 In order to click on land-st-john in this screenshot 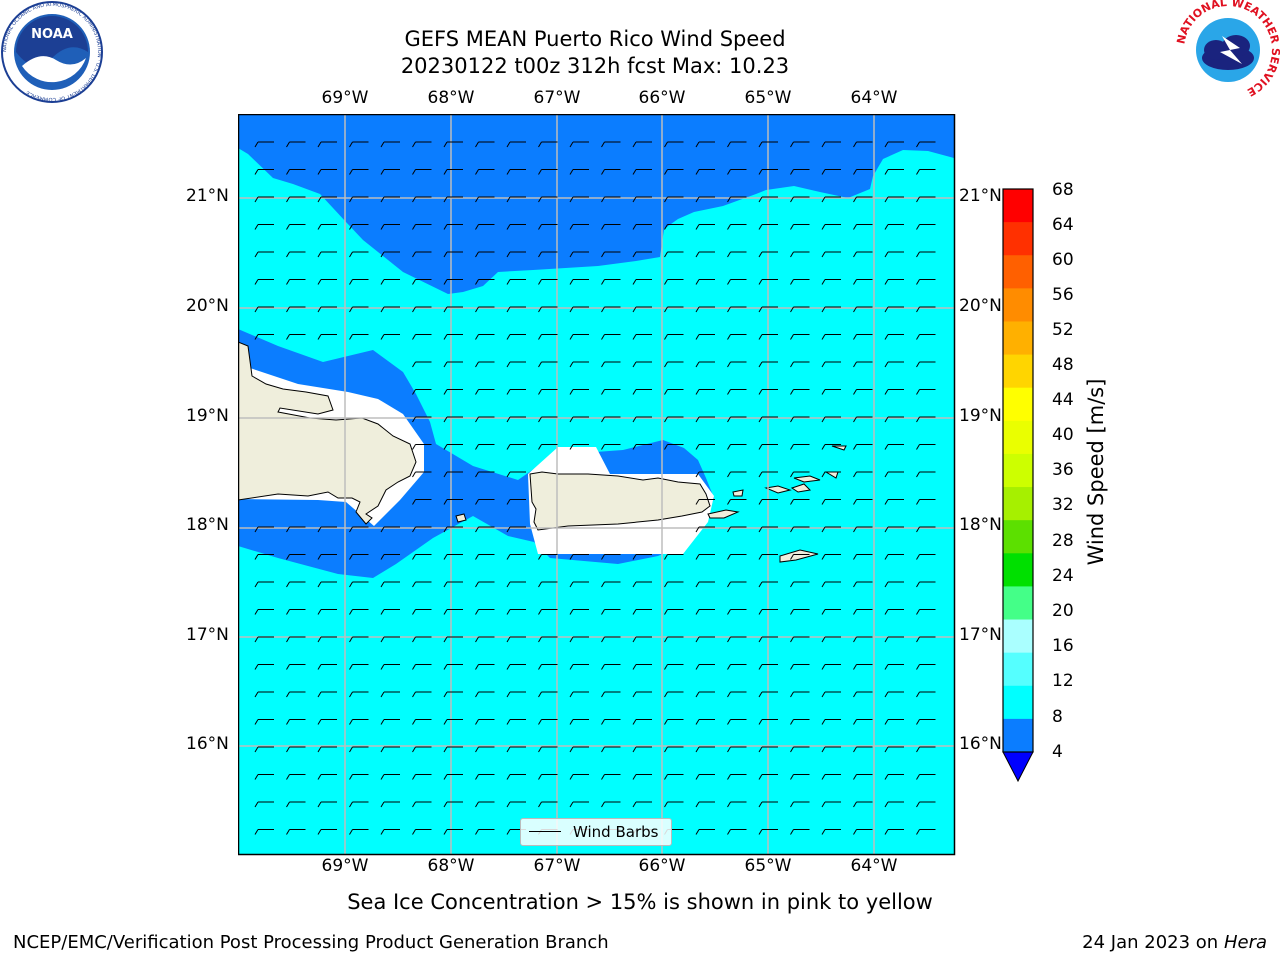, I will do `click(801, 488)`.